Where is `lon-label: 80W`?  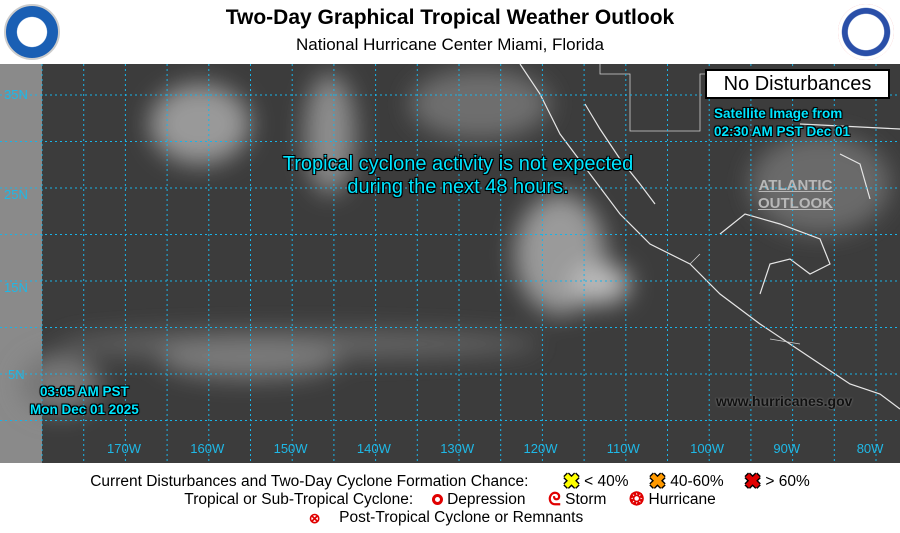 lon-label: 80W is located at coordinates (870, 448).